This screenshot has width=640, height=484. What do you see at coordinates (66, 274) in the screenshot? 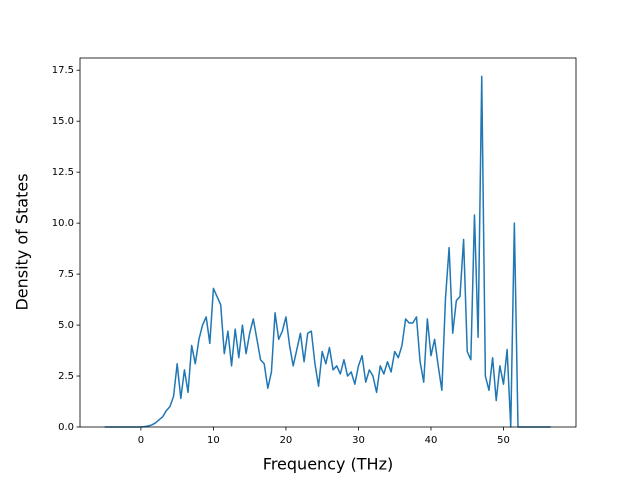
I see `y-tick-label: 7.5` at bounding box center [66, 274].